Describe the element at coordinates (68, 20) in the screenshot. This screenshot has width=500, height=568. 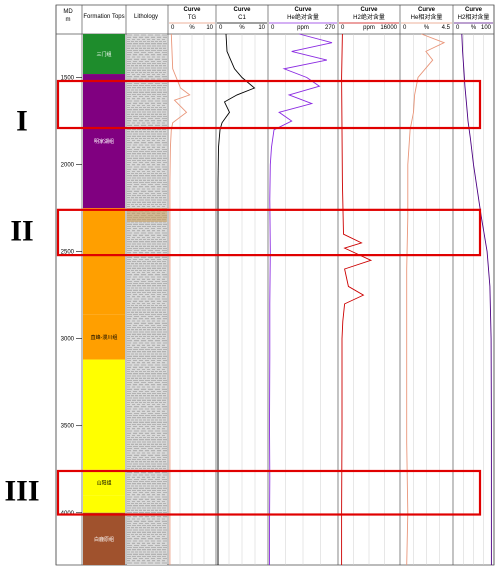
I see `depth-column-unit: m` at that location.